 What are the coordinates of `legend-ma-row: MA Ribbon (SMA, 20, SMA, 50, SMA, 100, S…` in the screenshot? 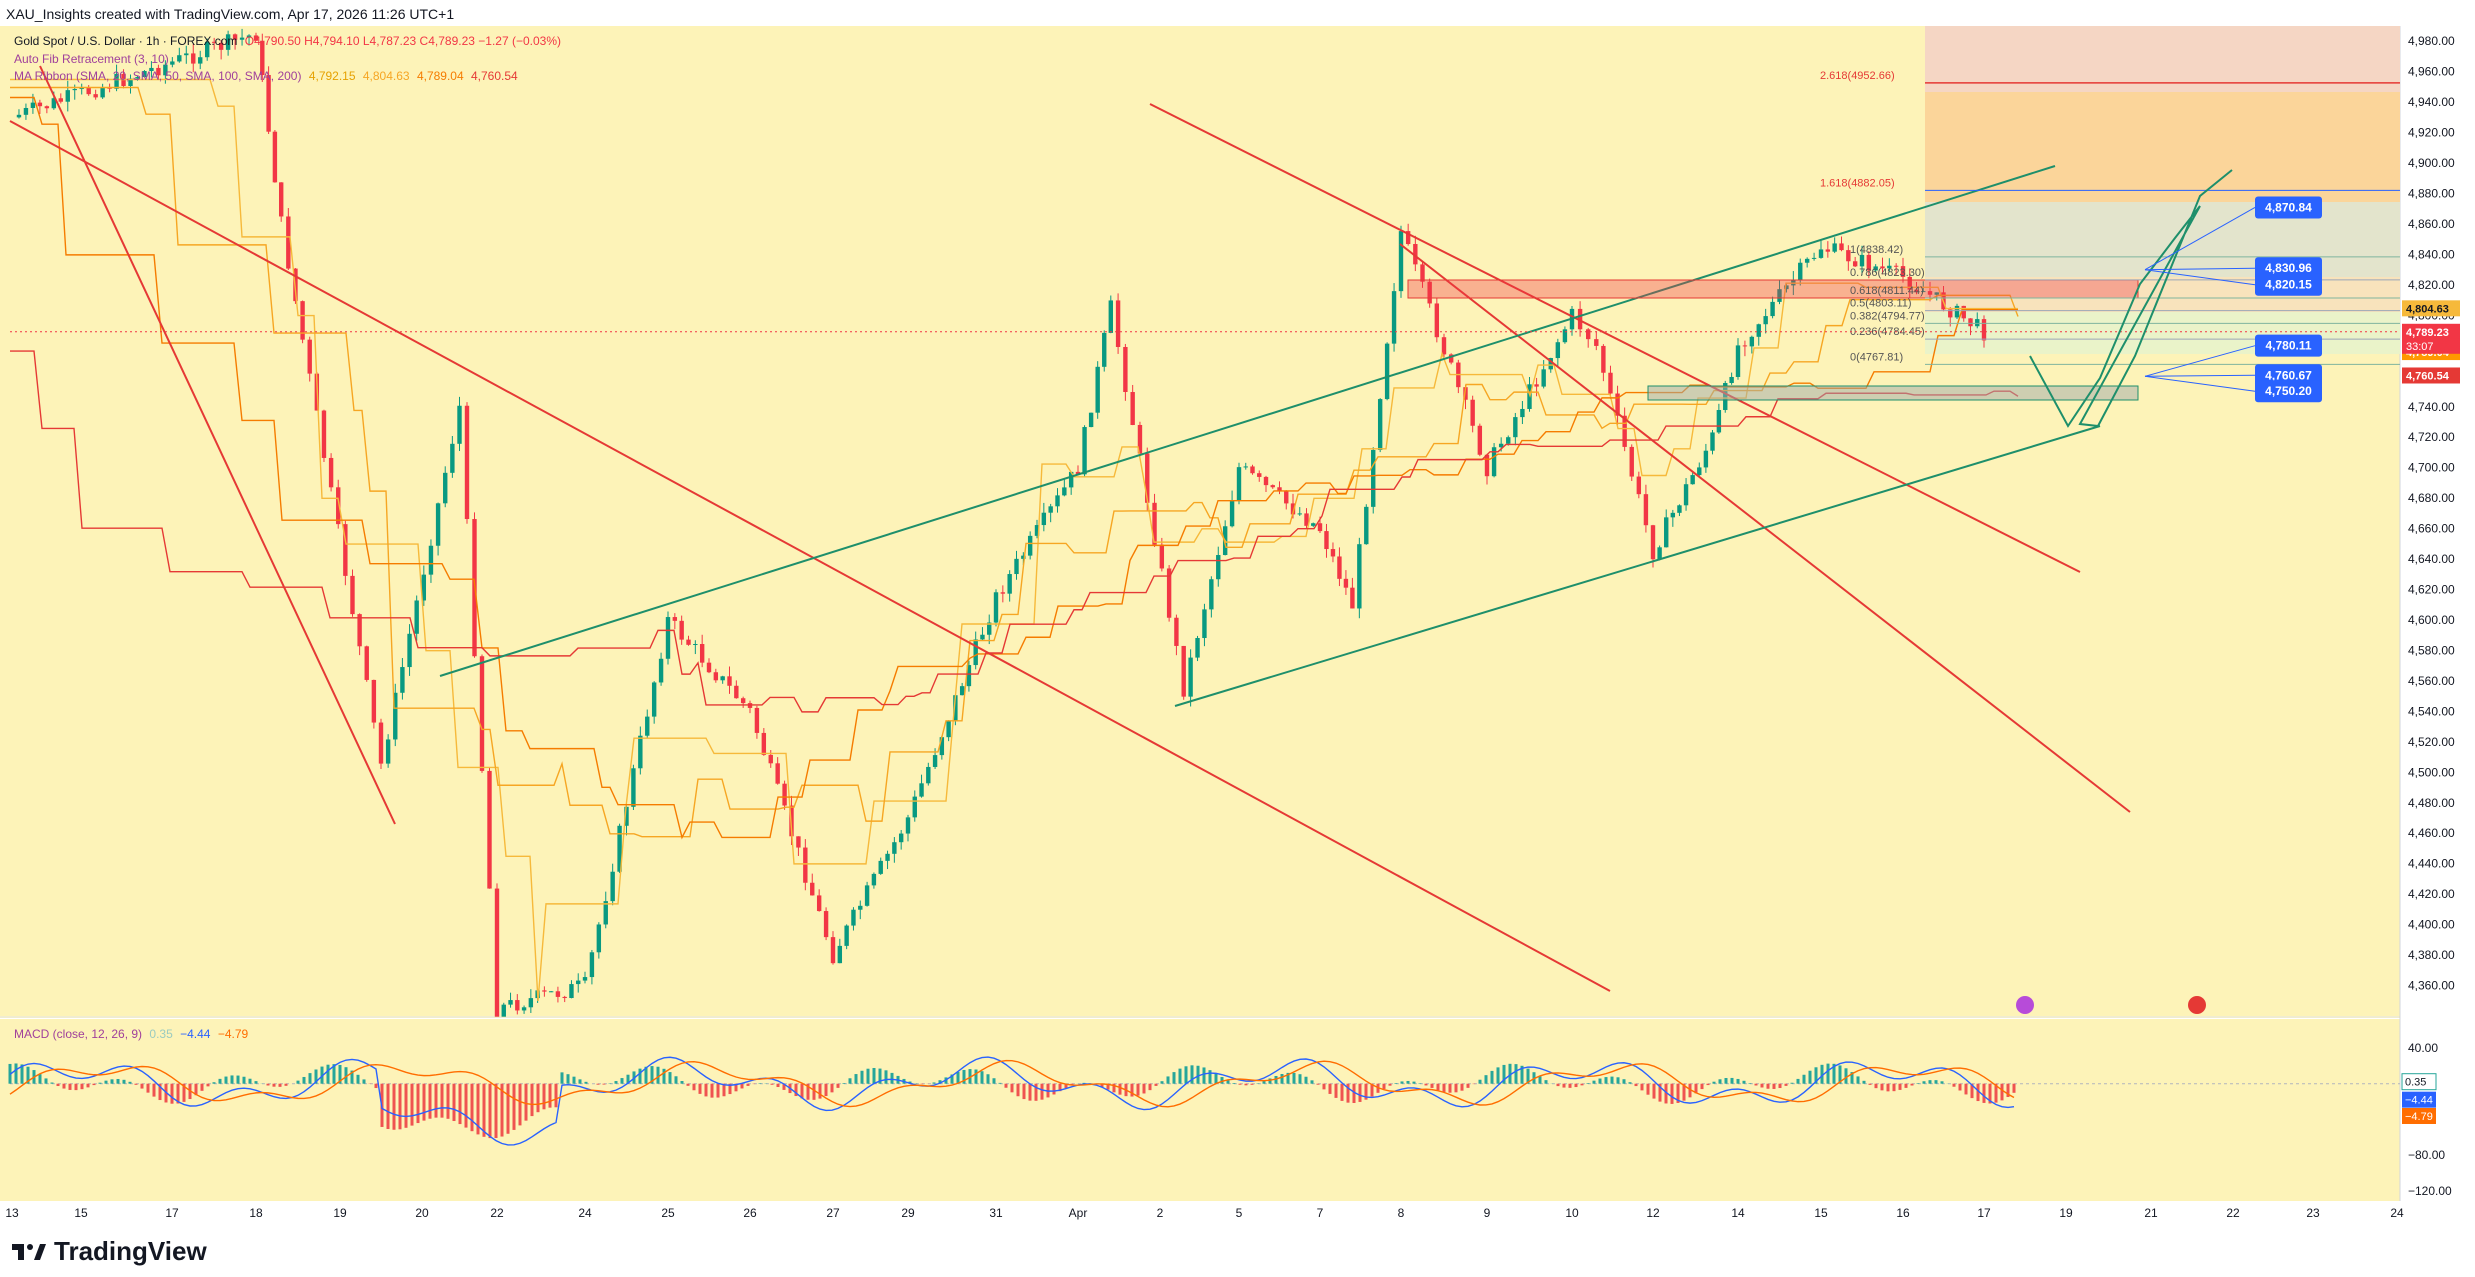 It's located at (266, 76).